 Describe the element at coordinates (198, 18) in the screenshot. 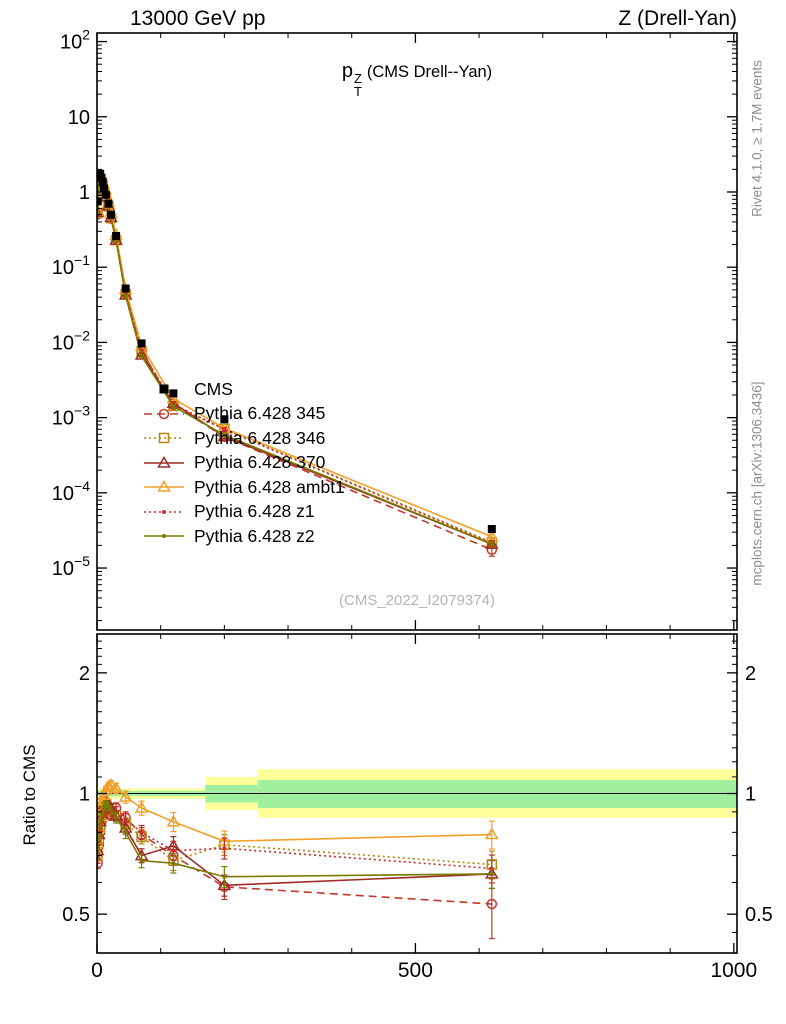

I see `beam-energy-label: 13000 GeV pp` at that location.